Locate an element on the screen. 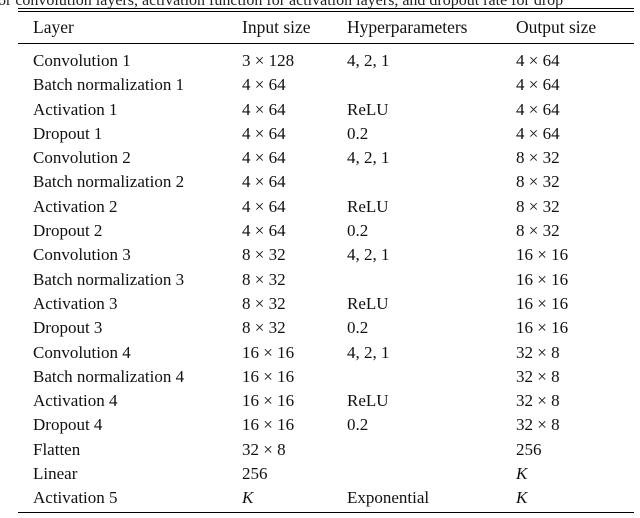 The height and width of the screenshot is (518, 640). cell-layer: Activation 1 is located at coordinates (75, 109).